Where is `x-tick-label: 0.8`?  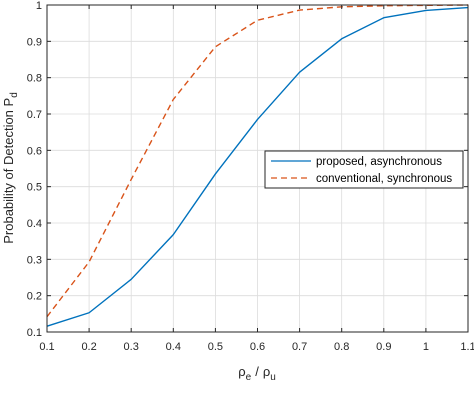 x-tick-label: 0.8 is located at coordinates (341, 347).